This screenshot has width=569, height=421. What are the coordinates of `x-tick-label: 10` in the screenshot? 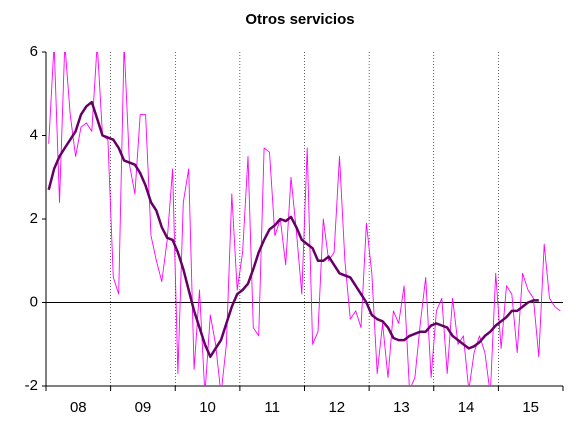 It's located at (207, 407).